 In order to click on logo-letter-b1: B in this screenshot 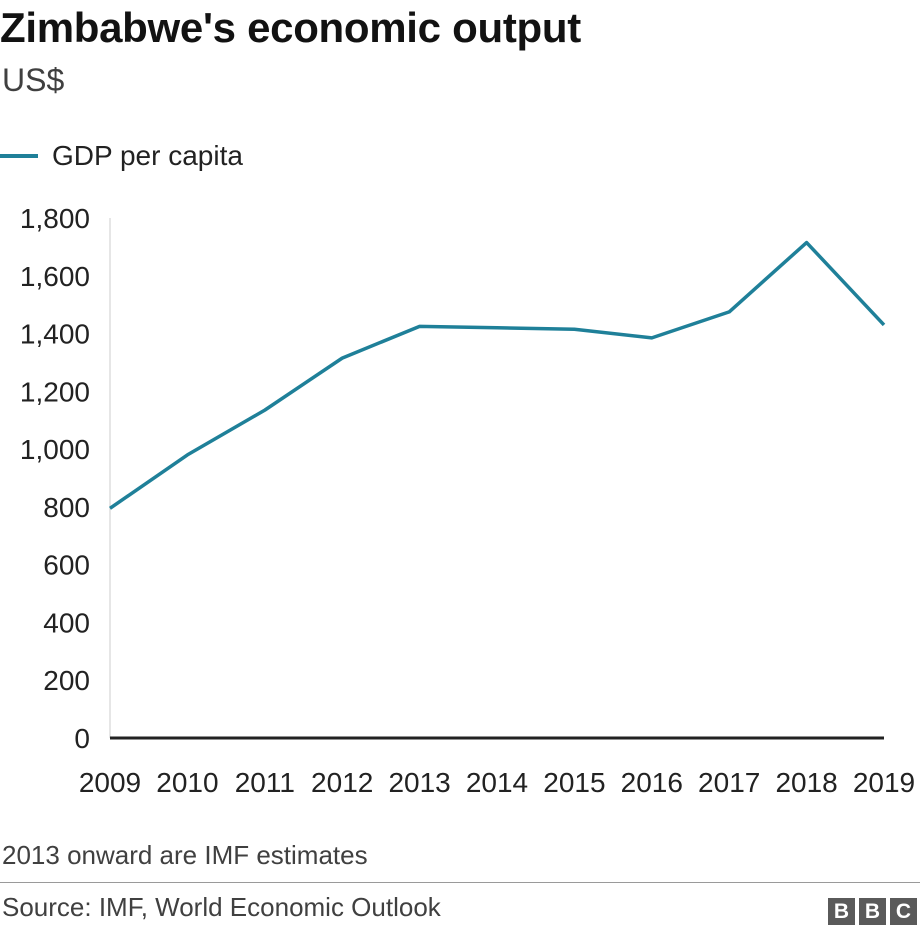, I will do `click(841, 911)`.